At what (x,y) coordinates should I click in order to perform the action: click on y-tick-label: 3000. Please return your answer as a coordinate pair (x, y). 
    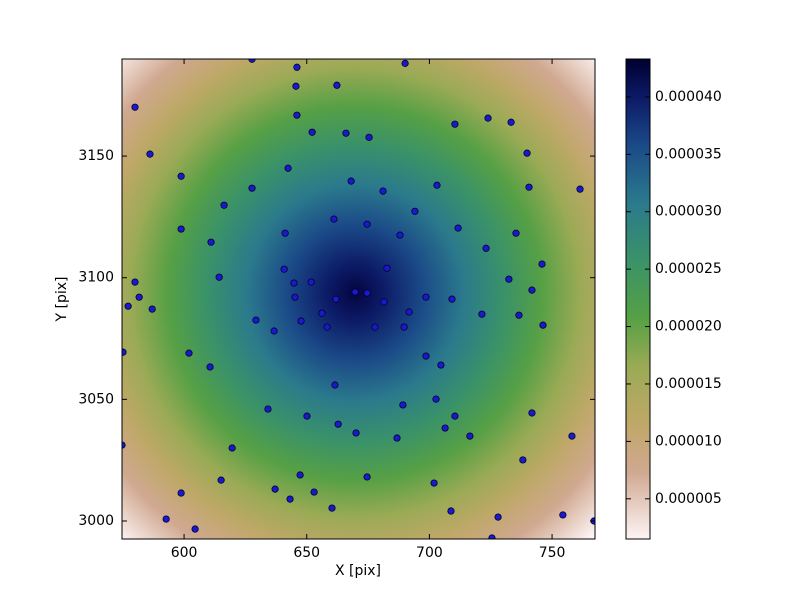
    Looking at the image, I should click on (96, 521).